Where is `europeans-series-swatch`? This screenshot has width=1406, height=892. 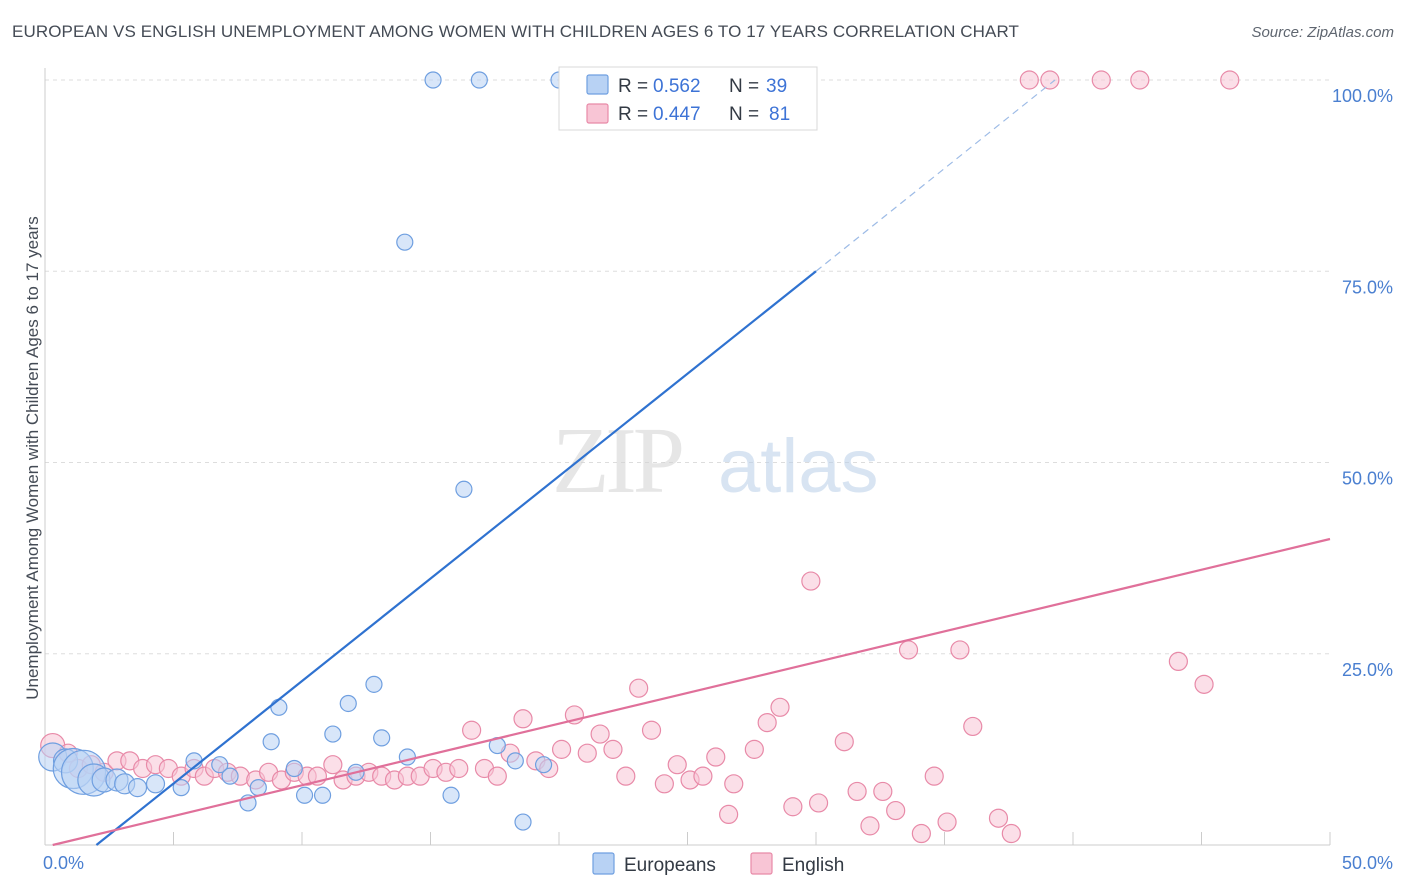
europeans-series-swatch is located at coordinates (603, 863).